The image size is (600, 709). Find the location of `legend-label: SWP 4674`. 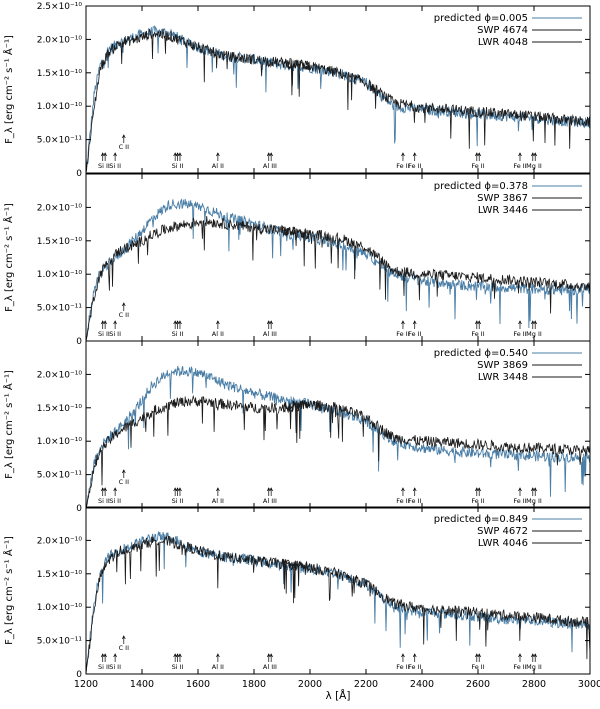

legend-label: SWP 4674 is located at coordinates (502, 30).